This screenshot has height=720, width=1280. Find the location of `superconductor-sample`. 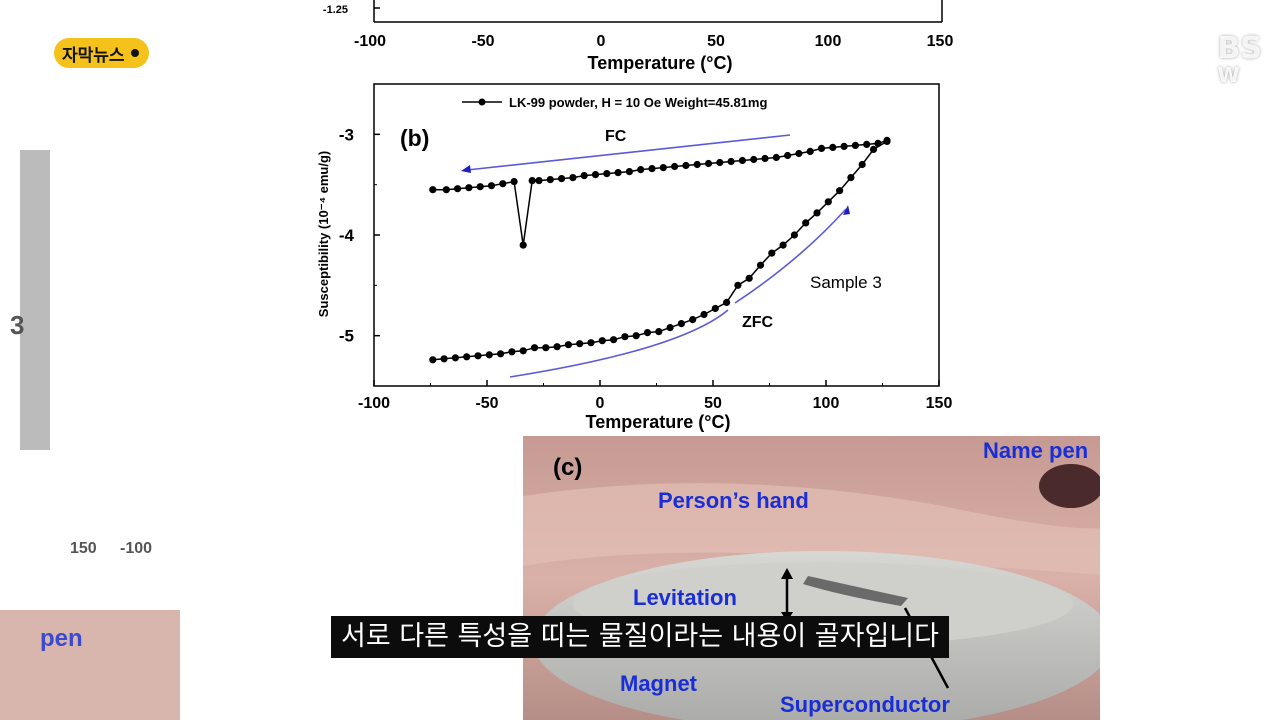

superconductor-sample is located at coordinates (855, 591).